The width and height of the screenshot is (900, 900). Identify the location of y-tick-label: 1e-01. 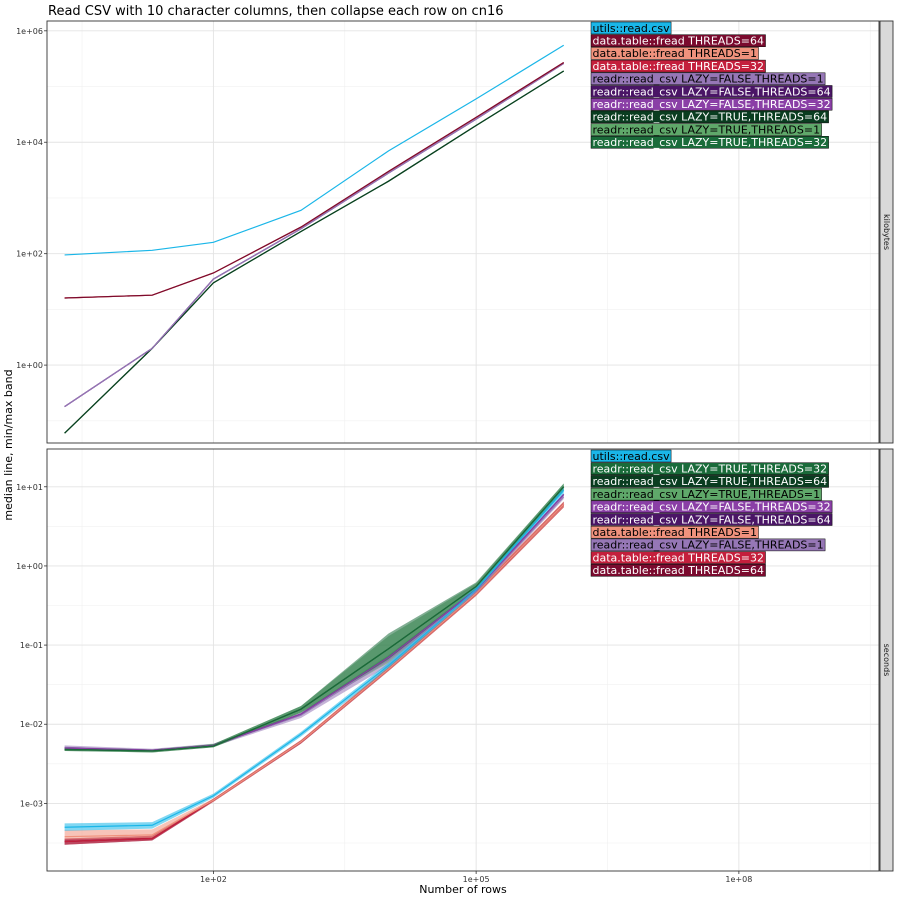
(31, 645).